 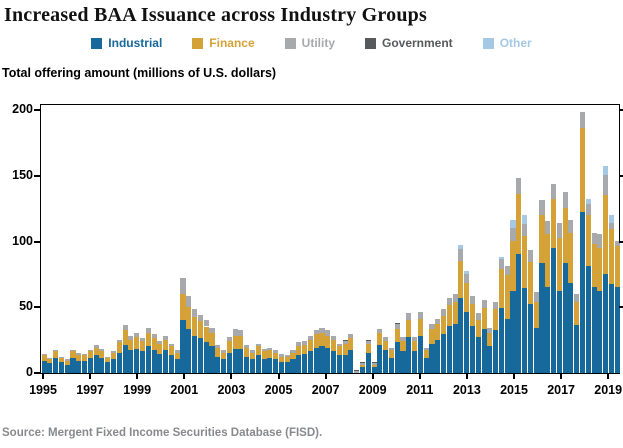 What do you see at coordinates (198, 43) in the screenshot?
I see `finance-swatch-icon` at bounding box center [198, 43].